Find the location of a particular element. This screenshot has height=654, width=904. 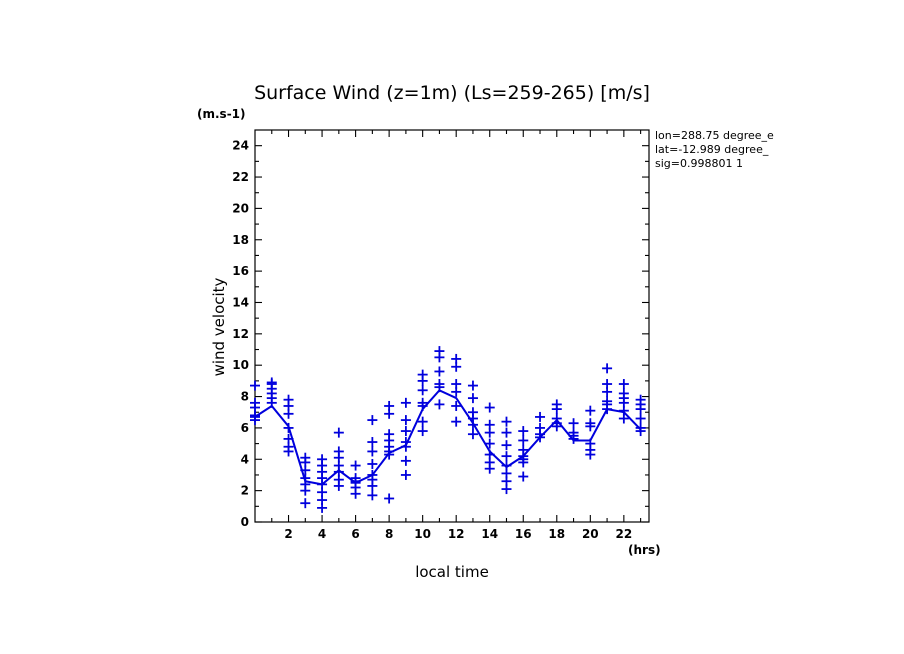

x-tick-label: 10 is located at coordinates (422, 534).